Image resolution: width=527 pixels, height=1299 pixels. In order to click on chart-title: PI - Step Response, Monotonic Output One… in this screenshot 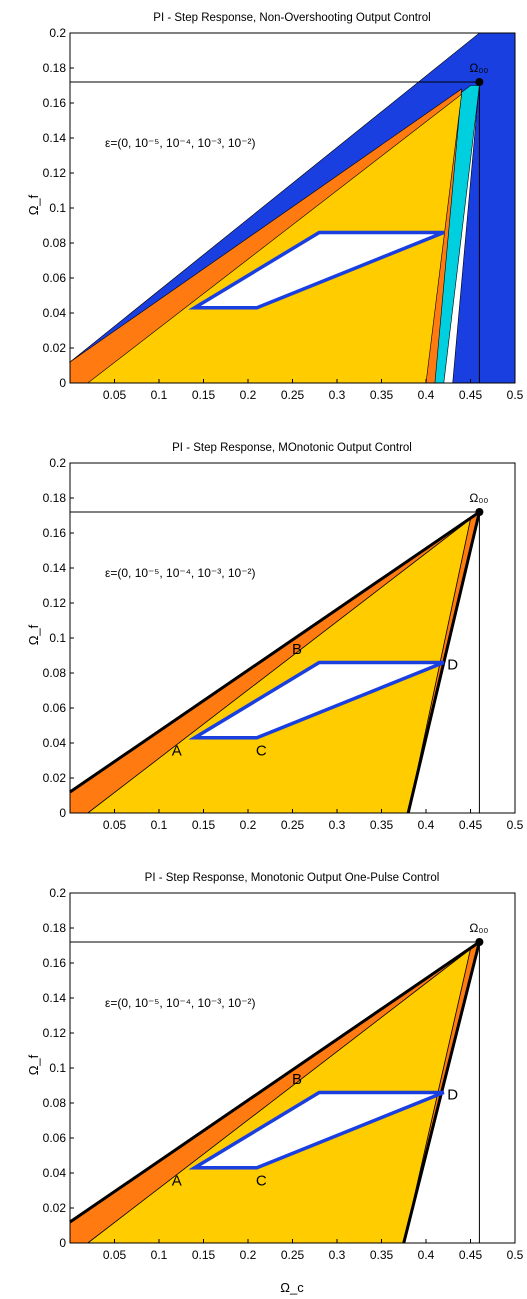, I will do `click(292, 878)`.